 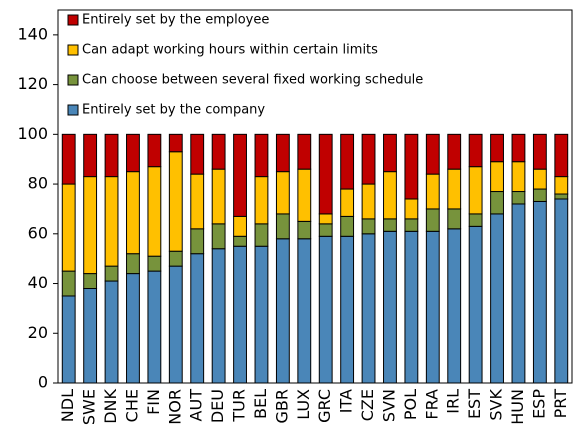 I want to click on x-tick-label: SVN, so click(x=388, y=405).